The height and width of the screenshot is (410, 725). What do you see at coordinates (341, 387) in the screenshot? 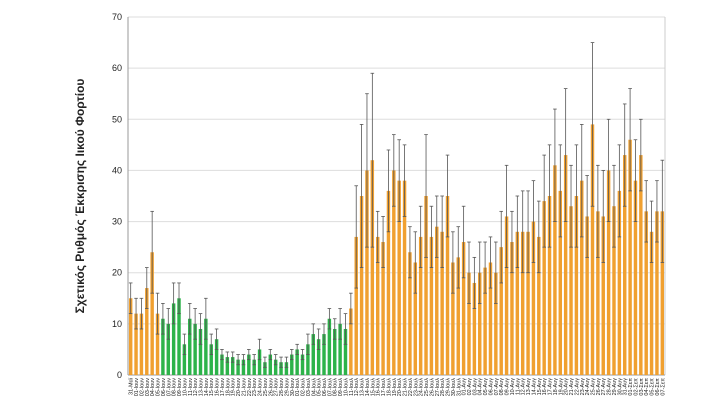
I see `x-tick-label: 09-Ιουλ` at bounding box center [341, 387].